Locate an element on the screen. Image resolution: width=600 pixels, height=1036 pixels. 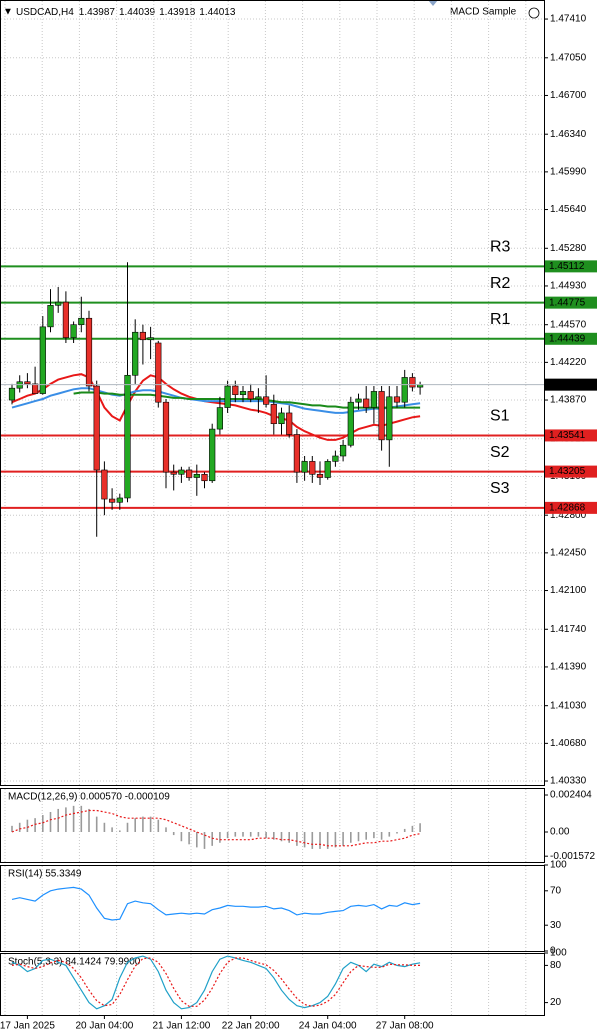
symbol-header: USDCAD,H4 1.43987 1.44039 1.43918 1.44013 is located at coordinates (126, 12).